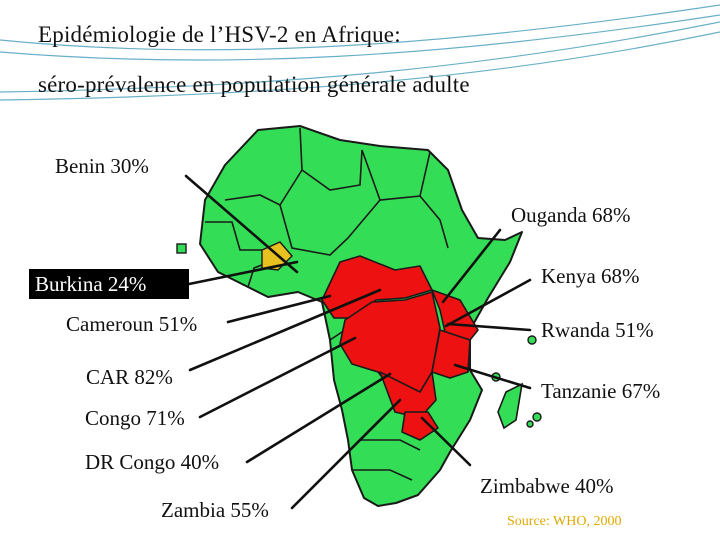  What do you see at coordinates (152, 462) in the screenshot?
I see `label-drcongo: DR Congo 40%` at bounding box center [152, 462].